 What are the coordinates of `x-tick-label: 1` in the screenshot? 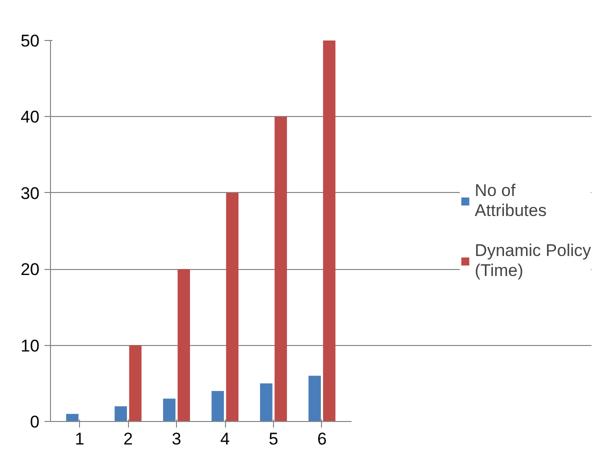 It's located at (79, 439).